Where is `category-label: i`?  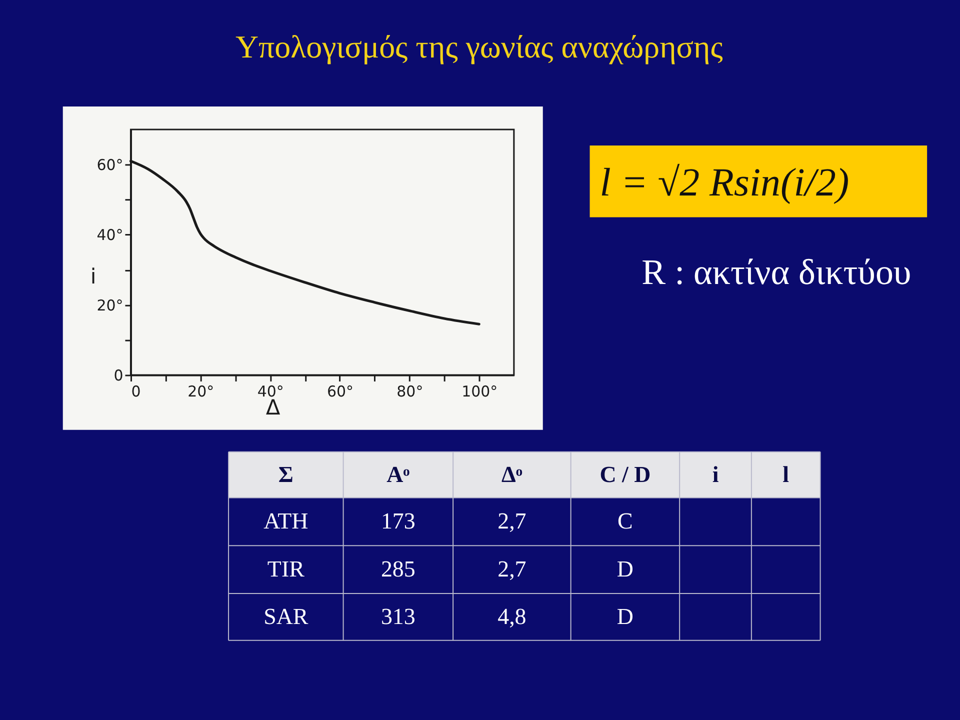
category-label: i is located at coordinates (716, 474).